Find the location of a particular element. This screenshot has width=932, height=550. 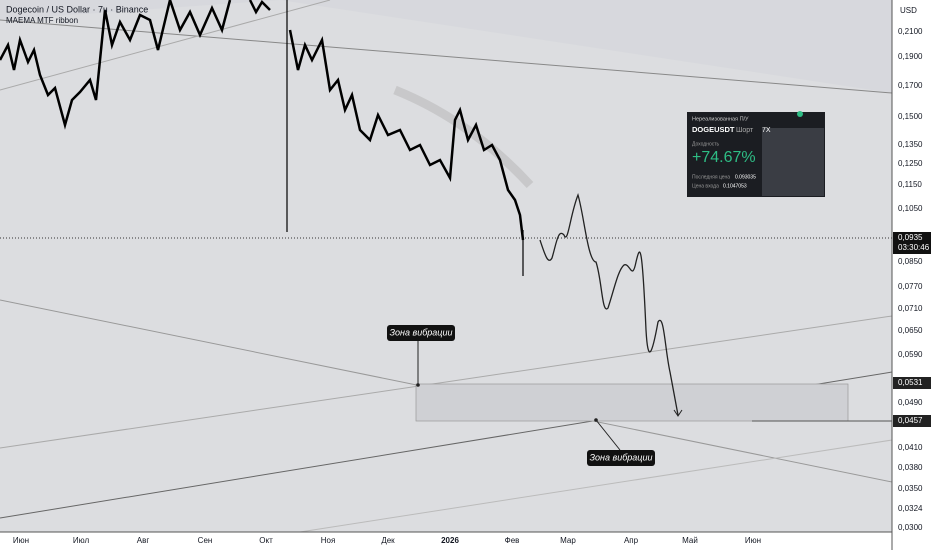

zone-box is located at coordinates (632, 402).